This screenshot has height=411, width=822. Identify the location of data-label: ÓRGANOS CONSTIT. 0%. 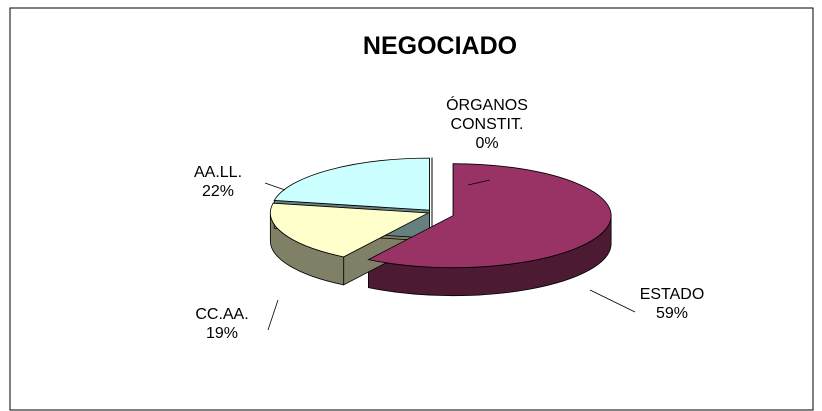
(487, 124).